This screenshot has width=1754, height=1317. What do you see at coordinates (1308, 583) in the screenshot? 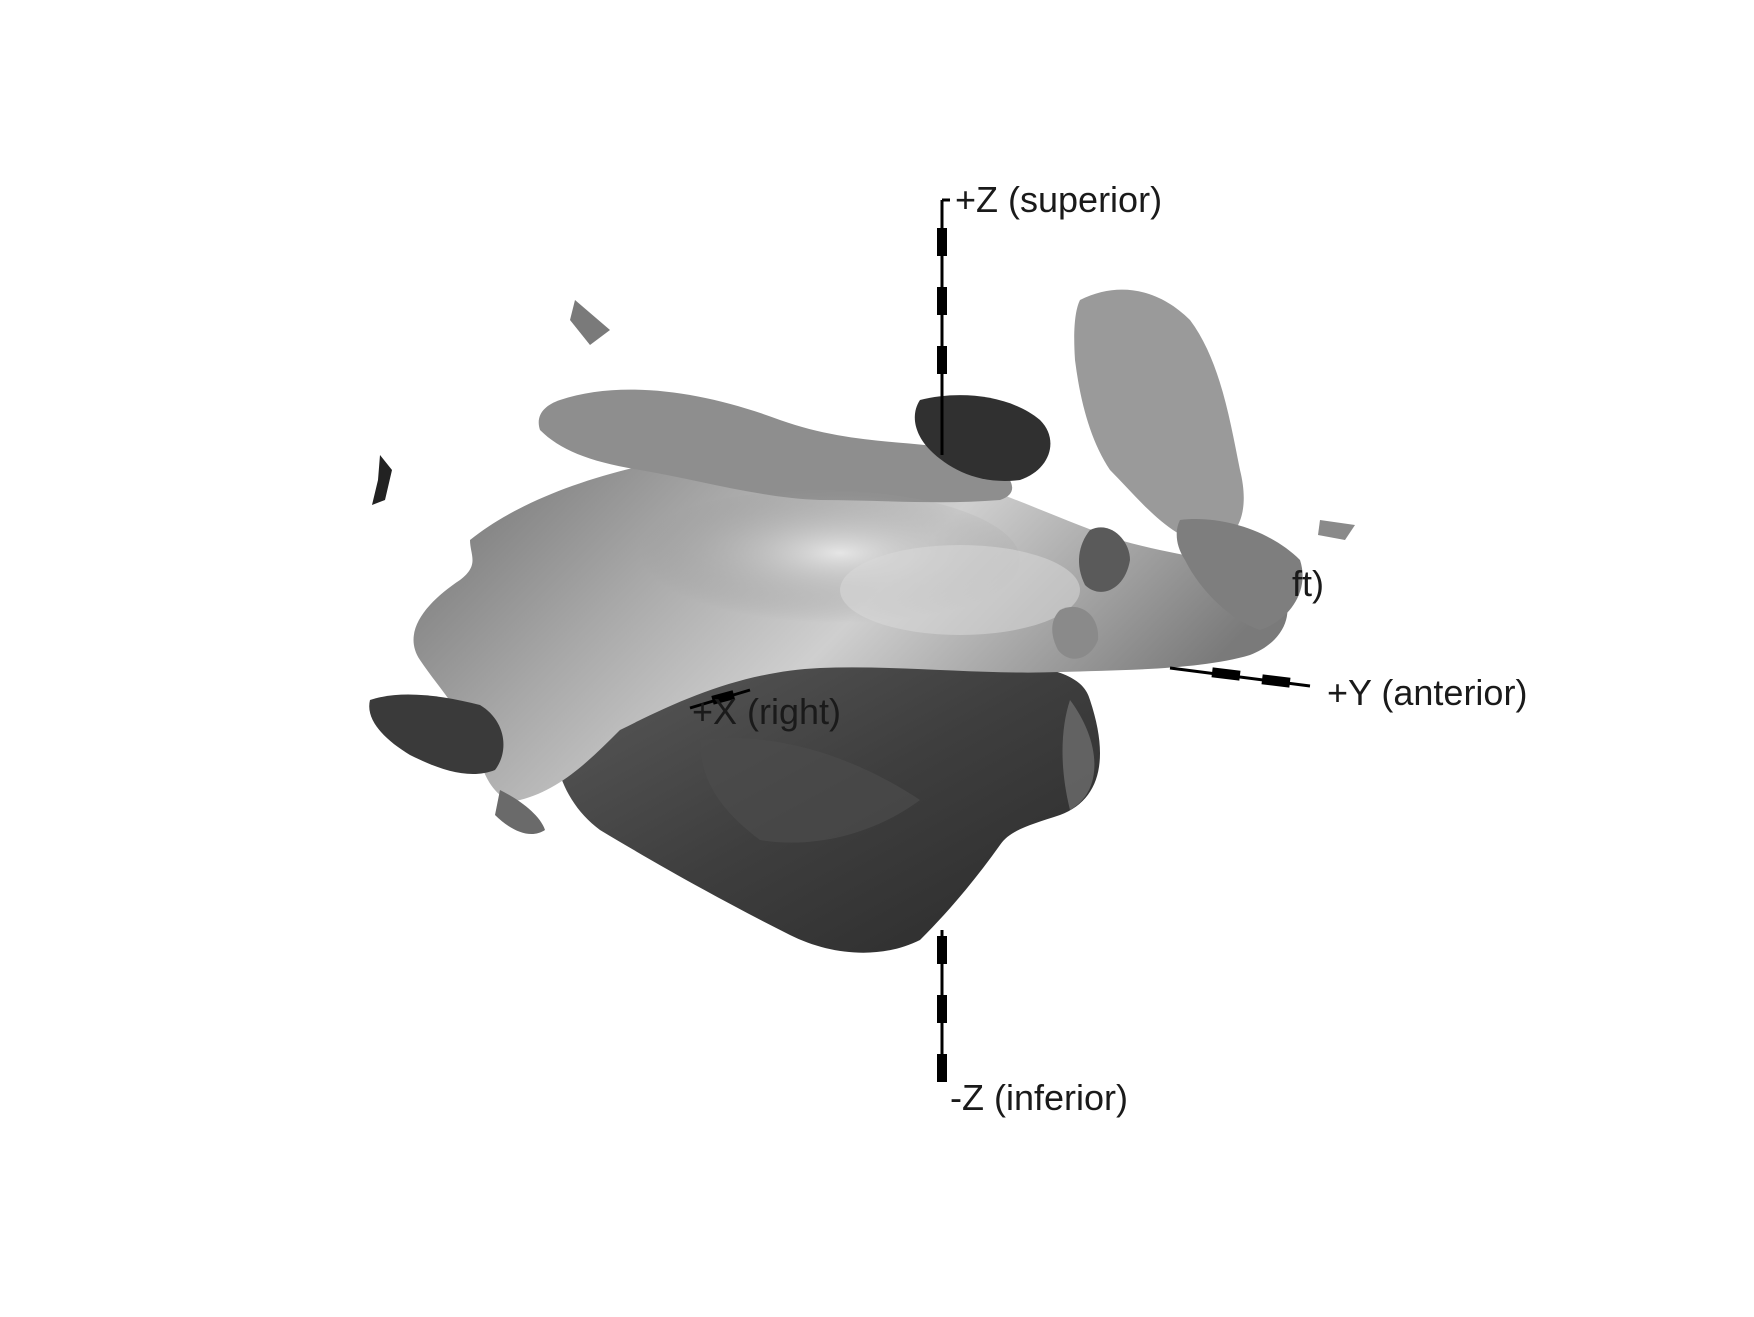
I see `x-left-label-partial: ft)` at bounding box center [1308, 583].